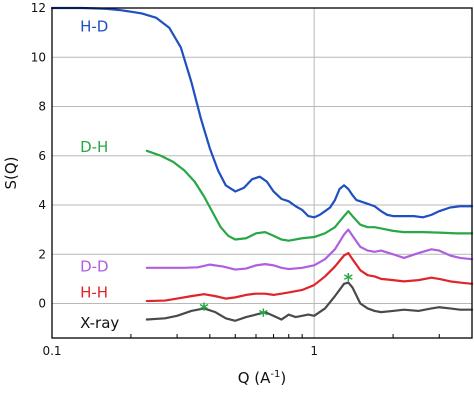  Describe the element at coordinates (275, 374) in the screenshot. I see `x-axis-label-exponent: -1` at that location.